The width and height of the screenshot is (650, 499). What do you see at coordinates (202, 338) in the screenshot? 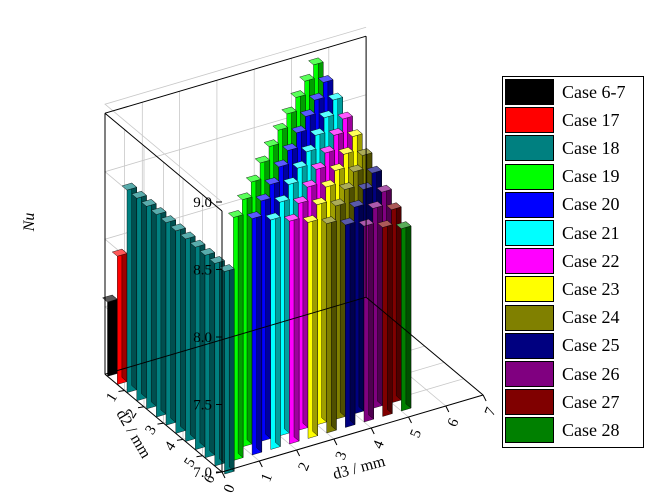
I see `z-tick-label: 8.0` at bounding box center [202, 338].